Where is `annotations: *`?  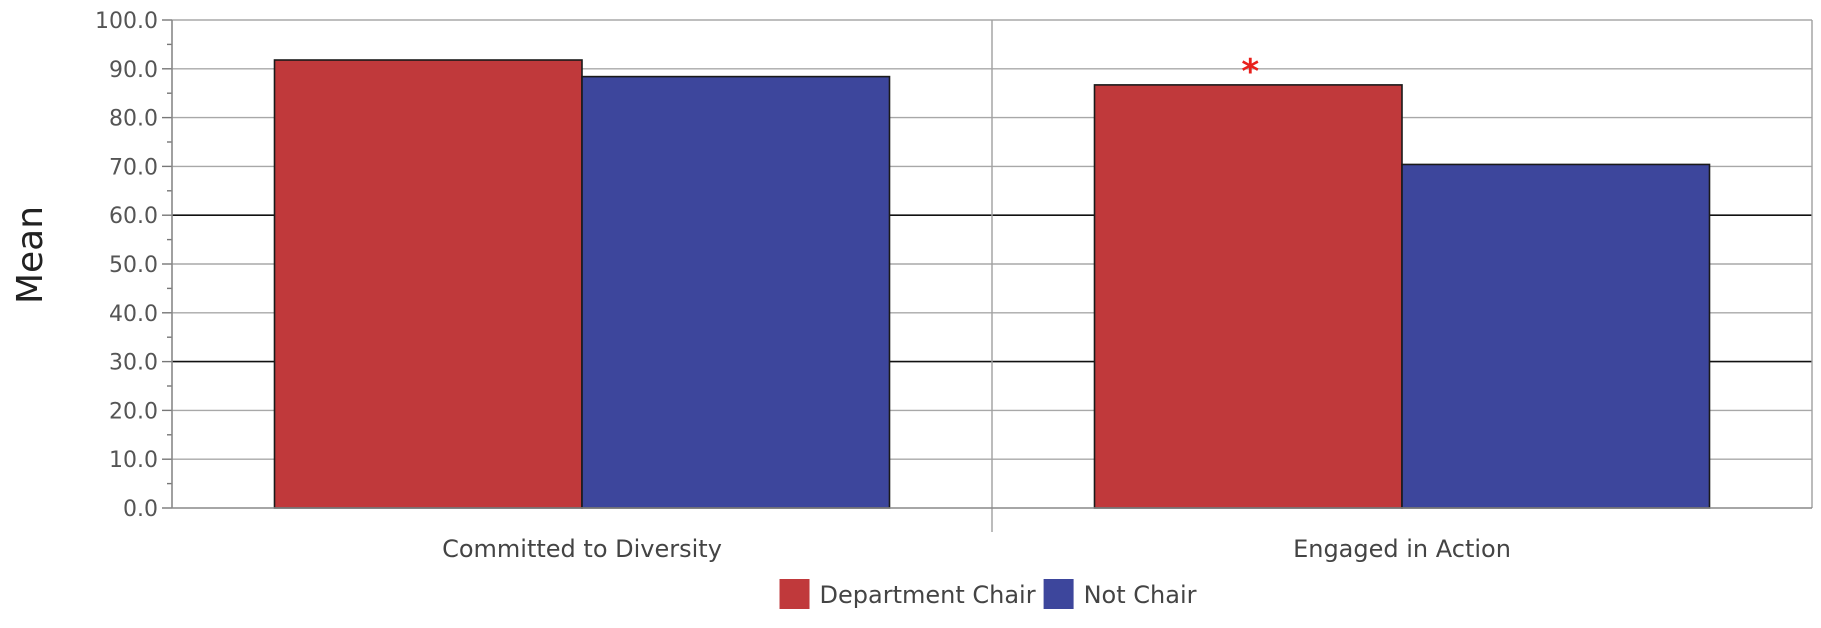
annotations: * is located at coordinates (1250, 72).